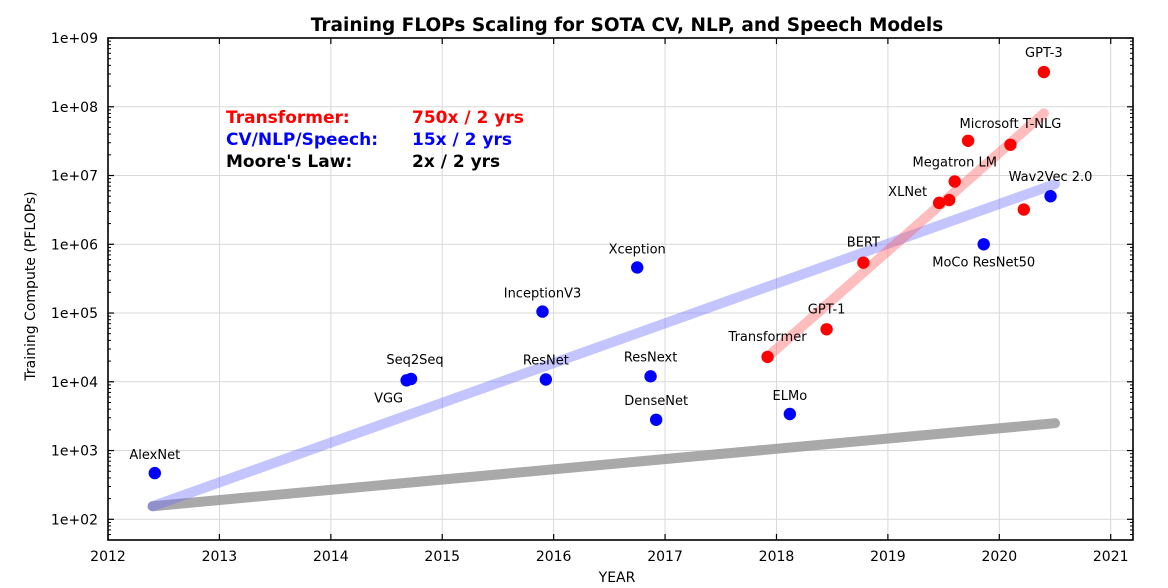 This screenshot has height=588, width=1168. Describe the element at coordinates (288, 118) in the screenshot. I see `legend-name: Transformer:` at that location.